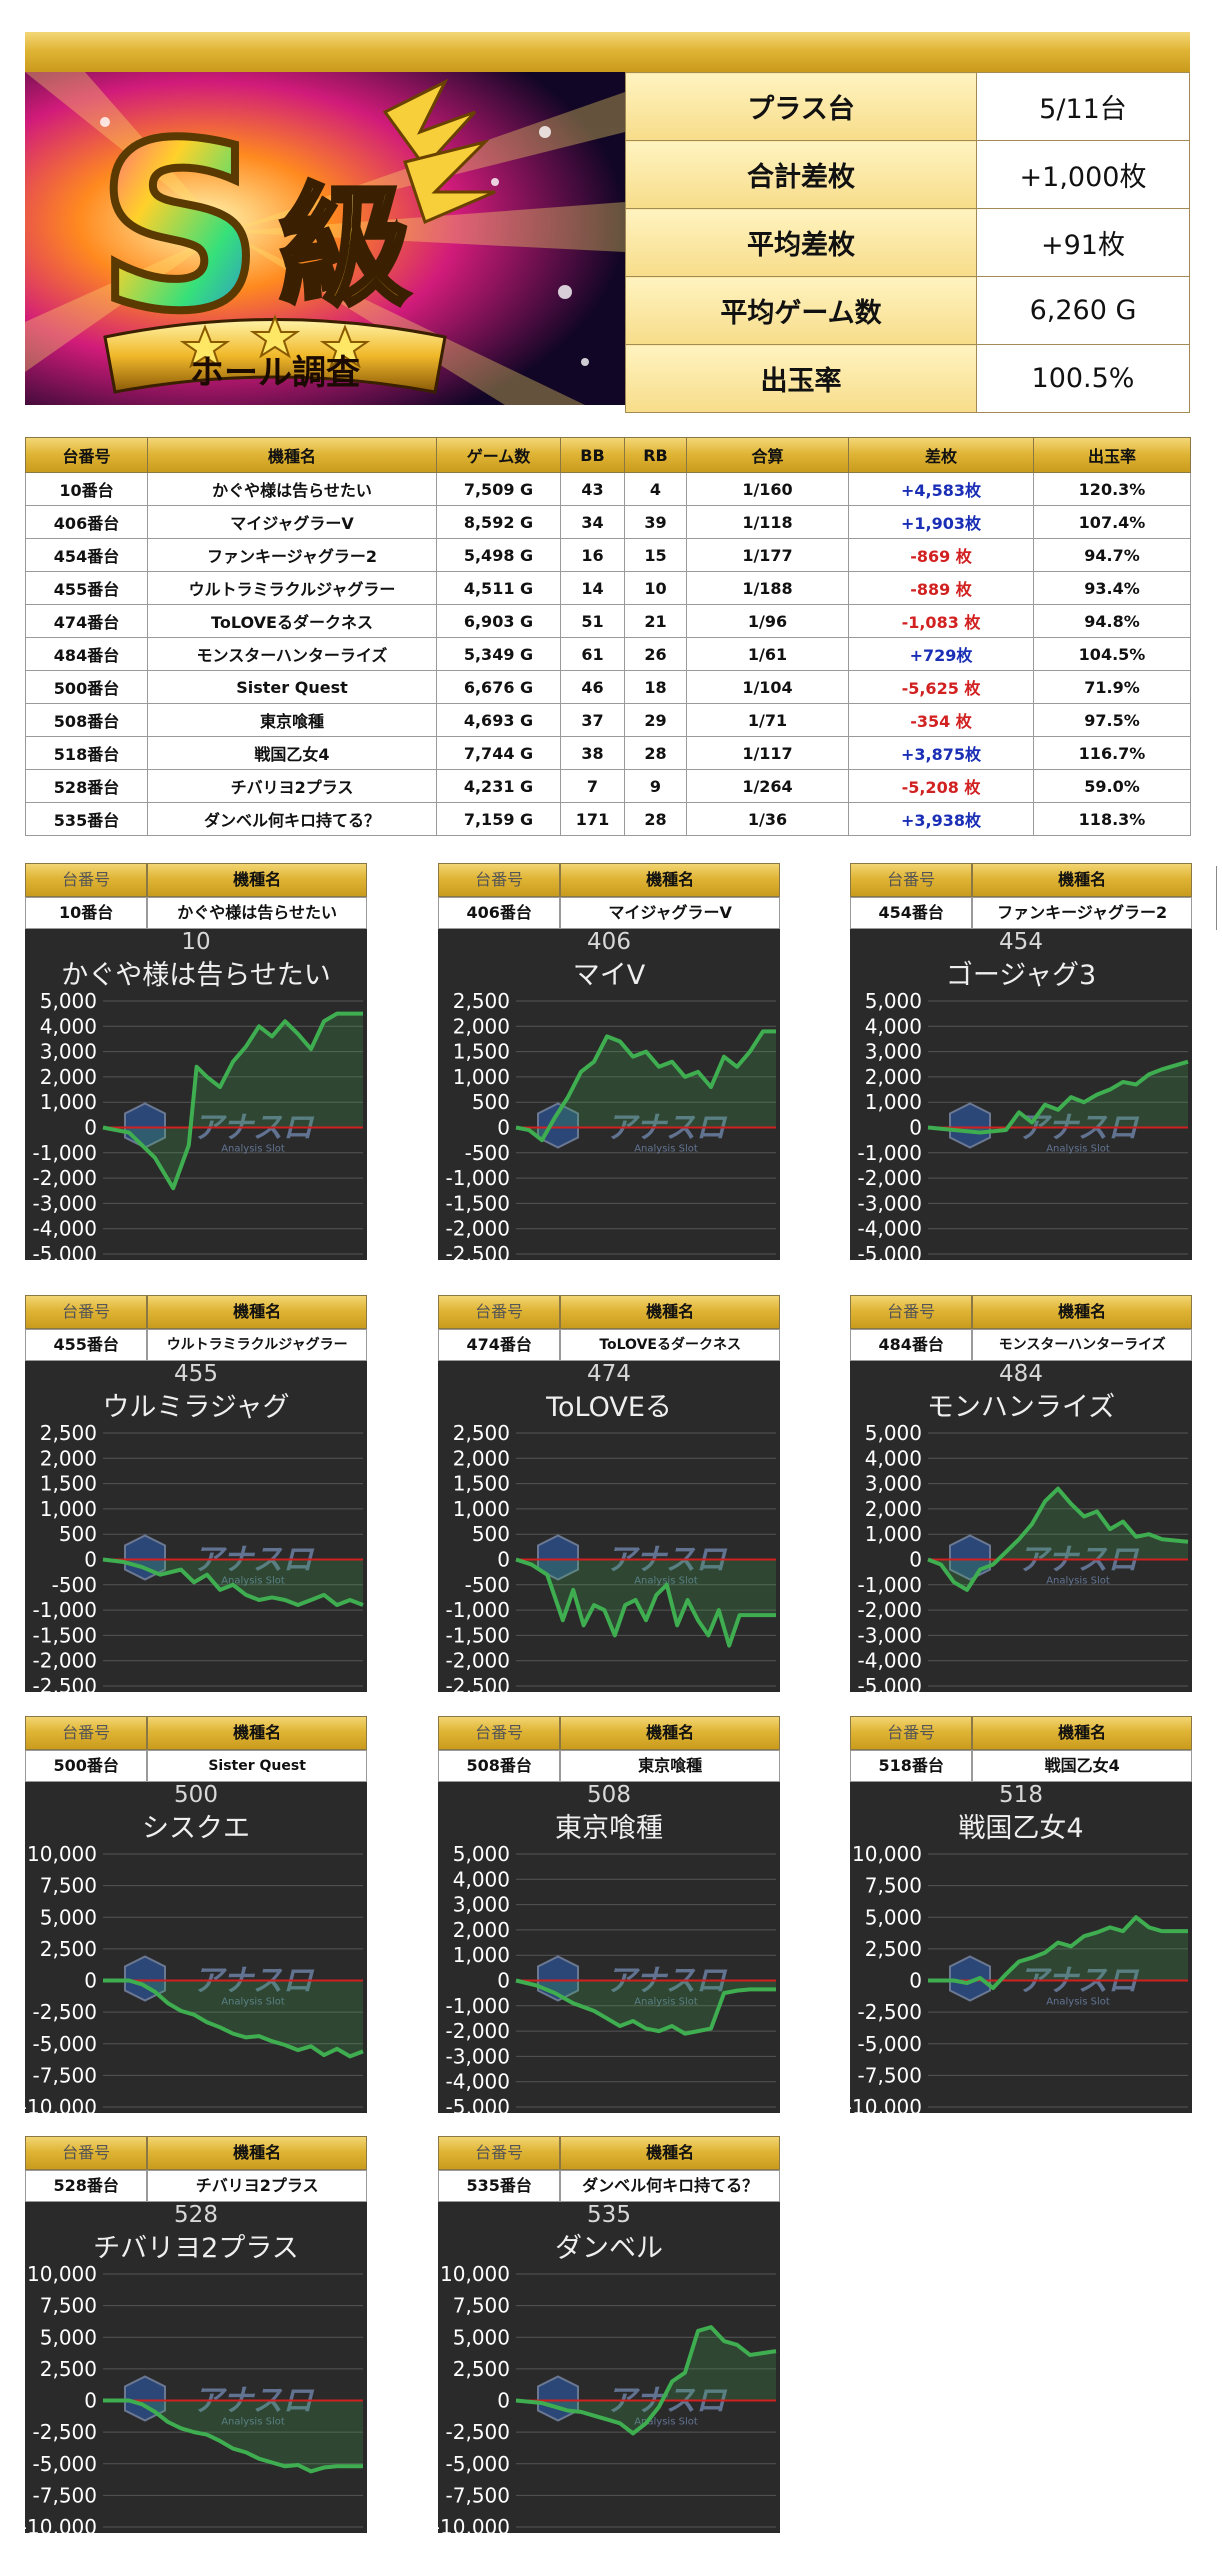 The width and height of the screenshot is (1222, 2560). I want to click on column-header: BB, so click(592, 455).